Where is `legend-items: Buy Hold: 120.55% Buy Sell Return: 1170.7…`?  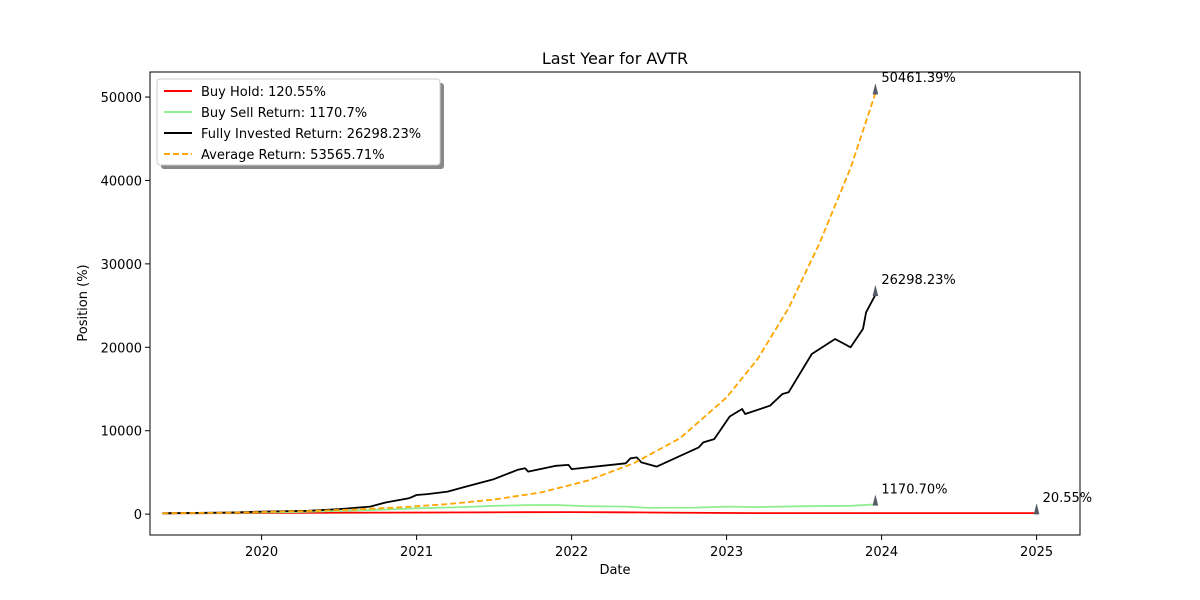 legend-items: Buy Hold: 120.55% Buy Sell Return: 1170.7… is located at coordinates (292, 124).